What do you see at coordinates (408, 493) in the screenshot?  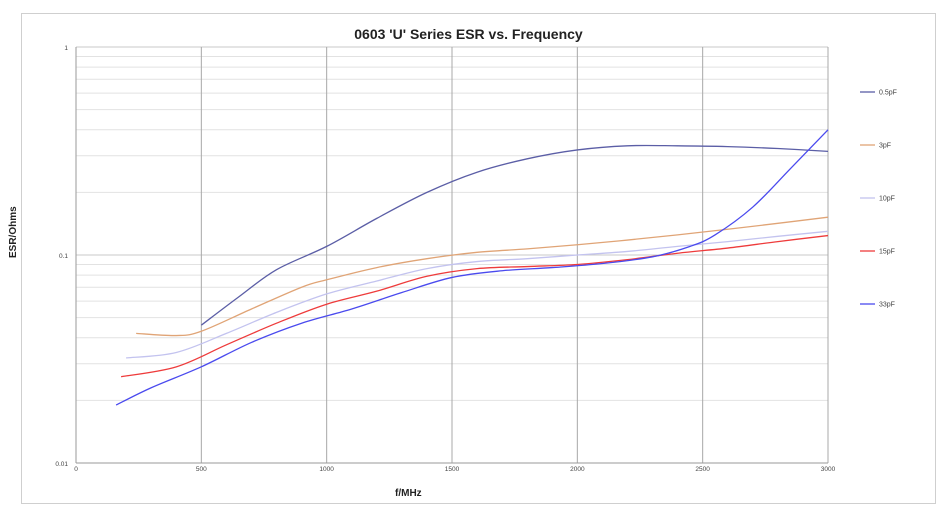 I see `x-axis-label: f/MHz` at bounding box center [408, 493].